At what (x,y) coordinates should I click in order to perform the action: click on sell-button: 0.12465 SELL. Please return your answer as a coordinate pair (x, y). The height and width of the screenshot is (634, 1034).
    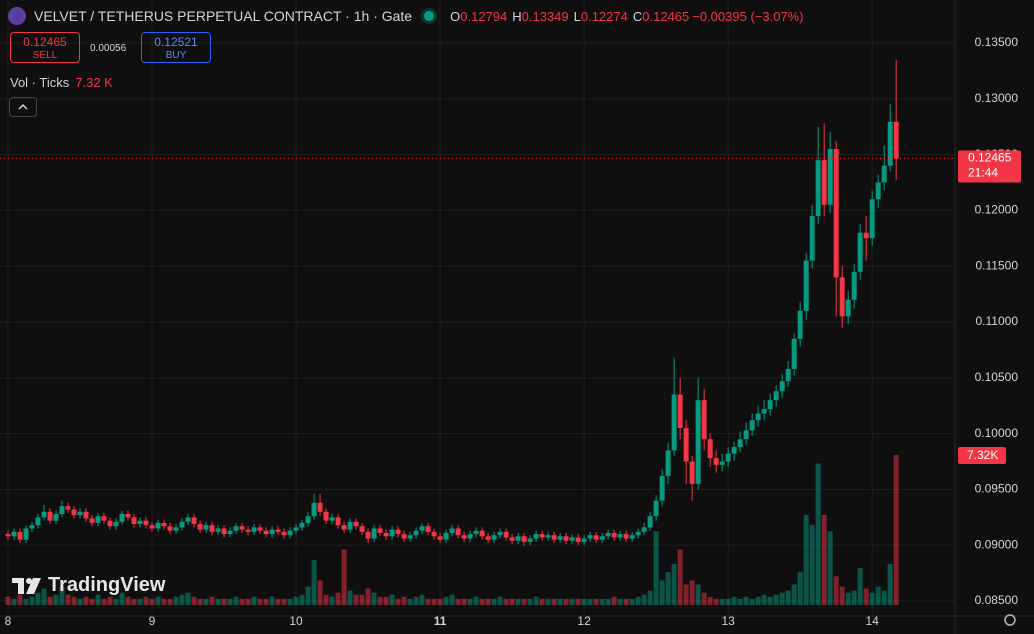
    Looking at the image, I should click on (45, 47).